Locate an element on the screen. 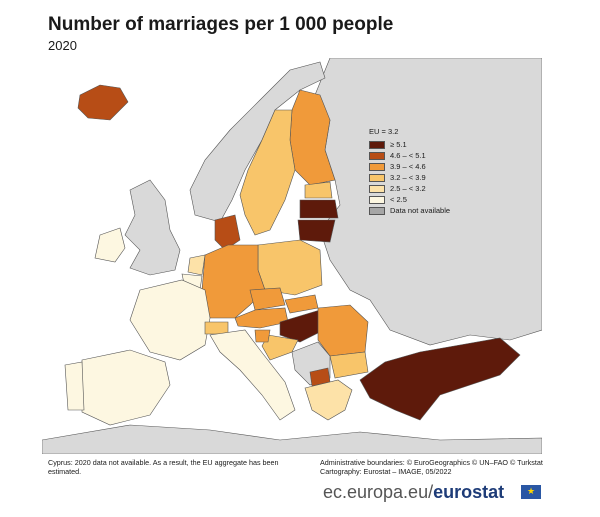  map-title: Number of marriages per 1 000 people is located at coordinates (221, 24).